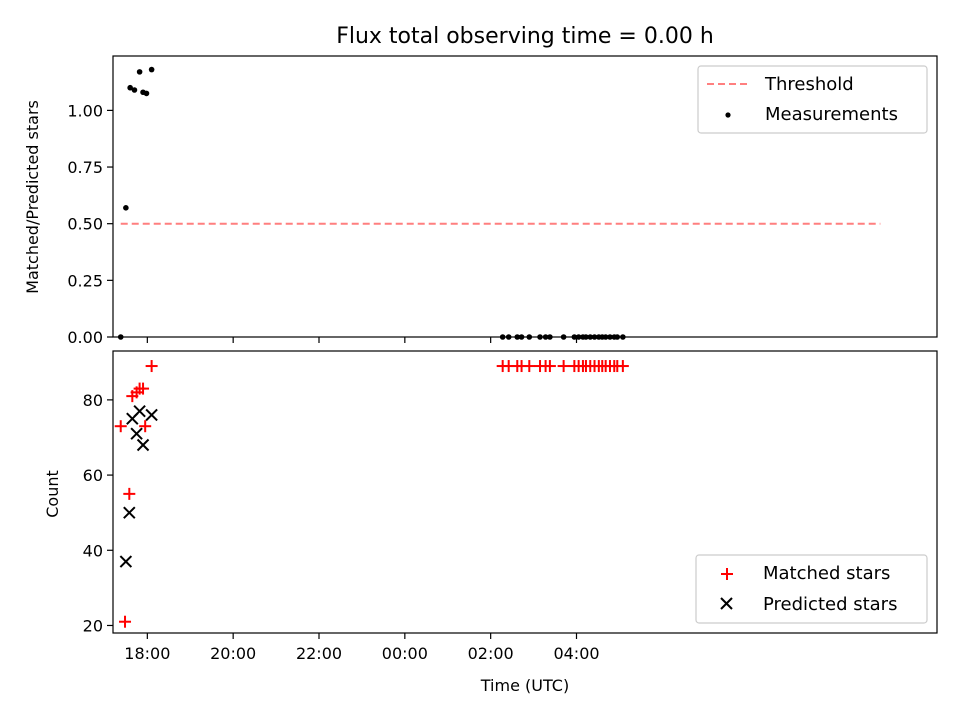  I want to click on bottom-y-tick-label: 40, so click(93, 550).